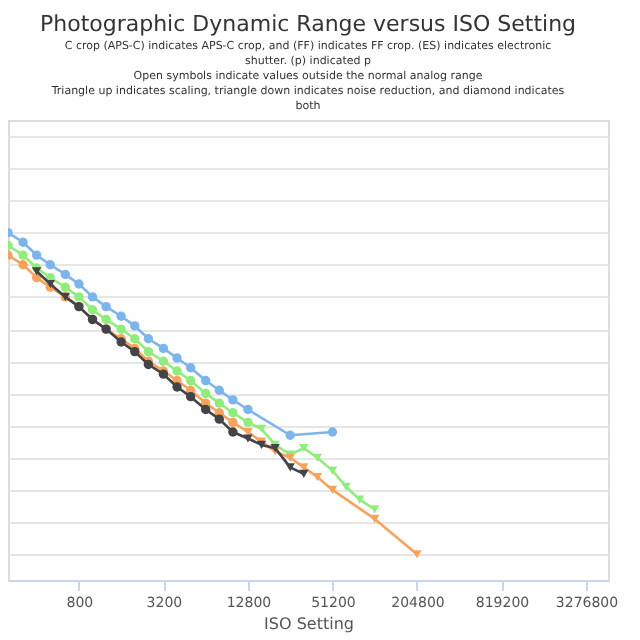  I want to click on chart-title: Photographic Dynamic Range versus ISO Setting, so click(308, 24).